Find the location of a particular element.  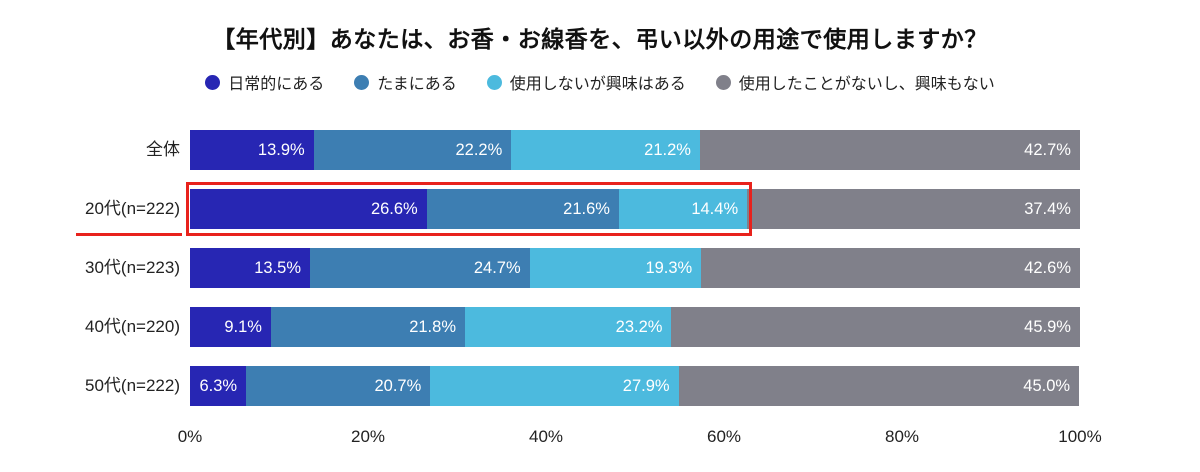

category-label: 40代(n=220) is located at coordinates (132, 326).